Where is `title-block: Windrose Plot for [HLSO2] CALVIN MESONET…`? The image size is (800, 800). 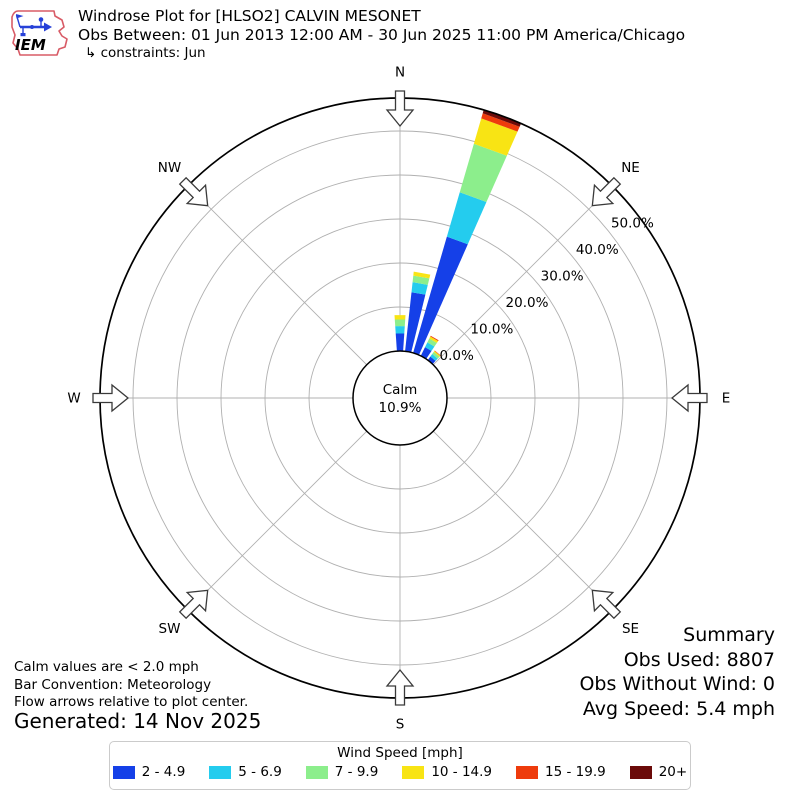 title-block: Windrose Plot for [HLSO2] CALVIN MESONET… is located at coordinates (381, 34).